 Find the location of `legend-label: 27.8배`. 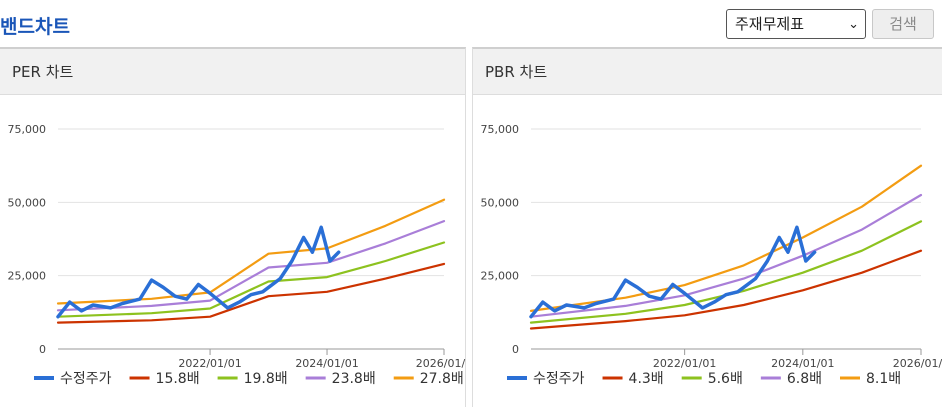

legend-label: 27.8배 is located at coordinates (442, 379).